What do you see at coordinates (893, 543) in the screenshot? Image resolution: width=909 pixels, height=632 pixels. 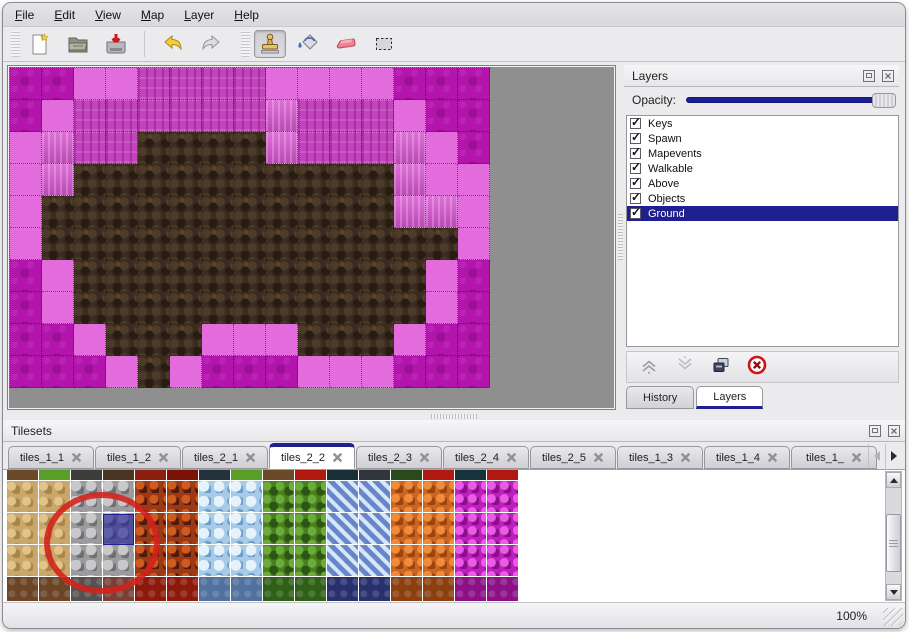 I see `scrollbar-thumb` at bounding box center [893, 543].